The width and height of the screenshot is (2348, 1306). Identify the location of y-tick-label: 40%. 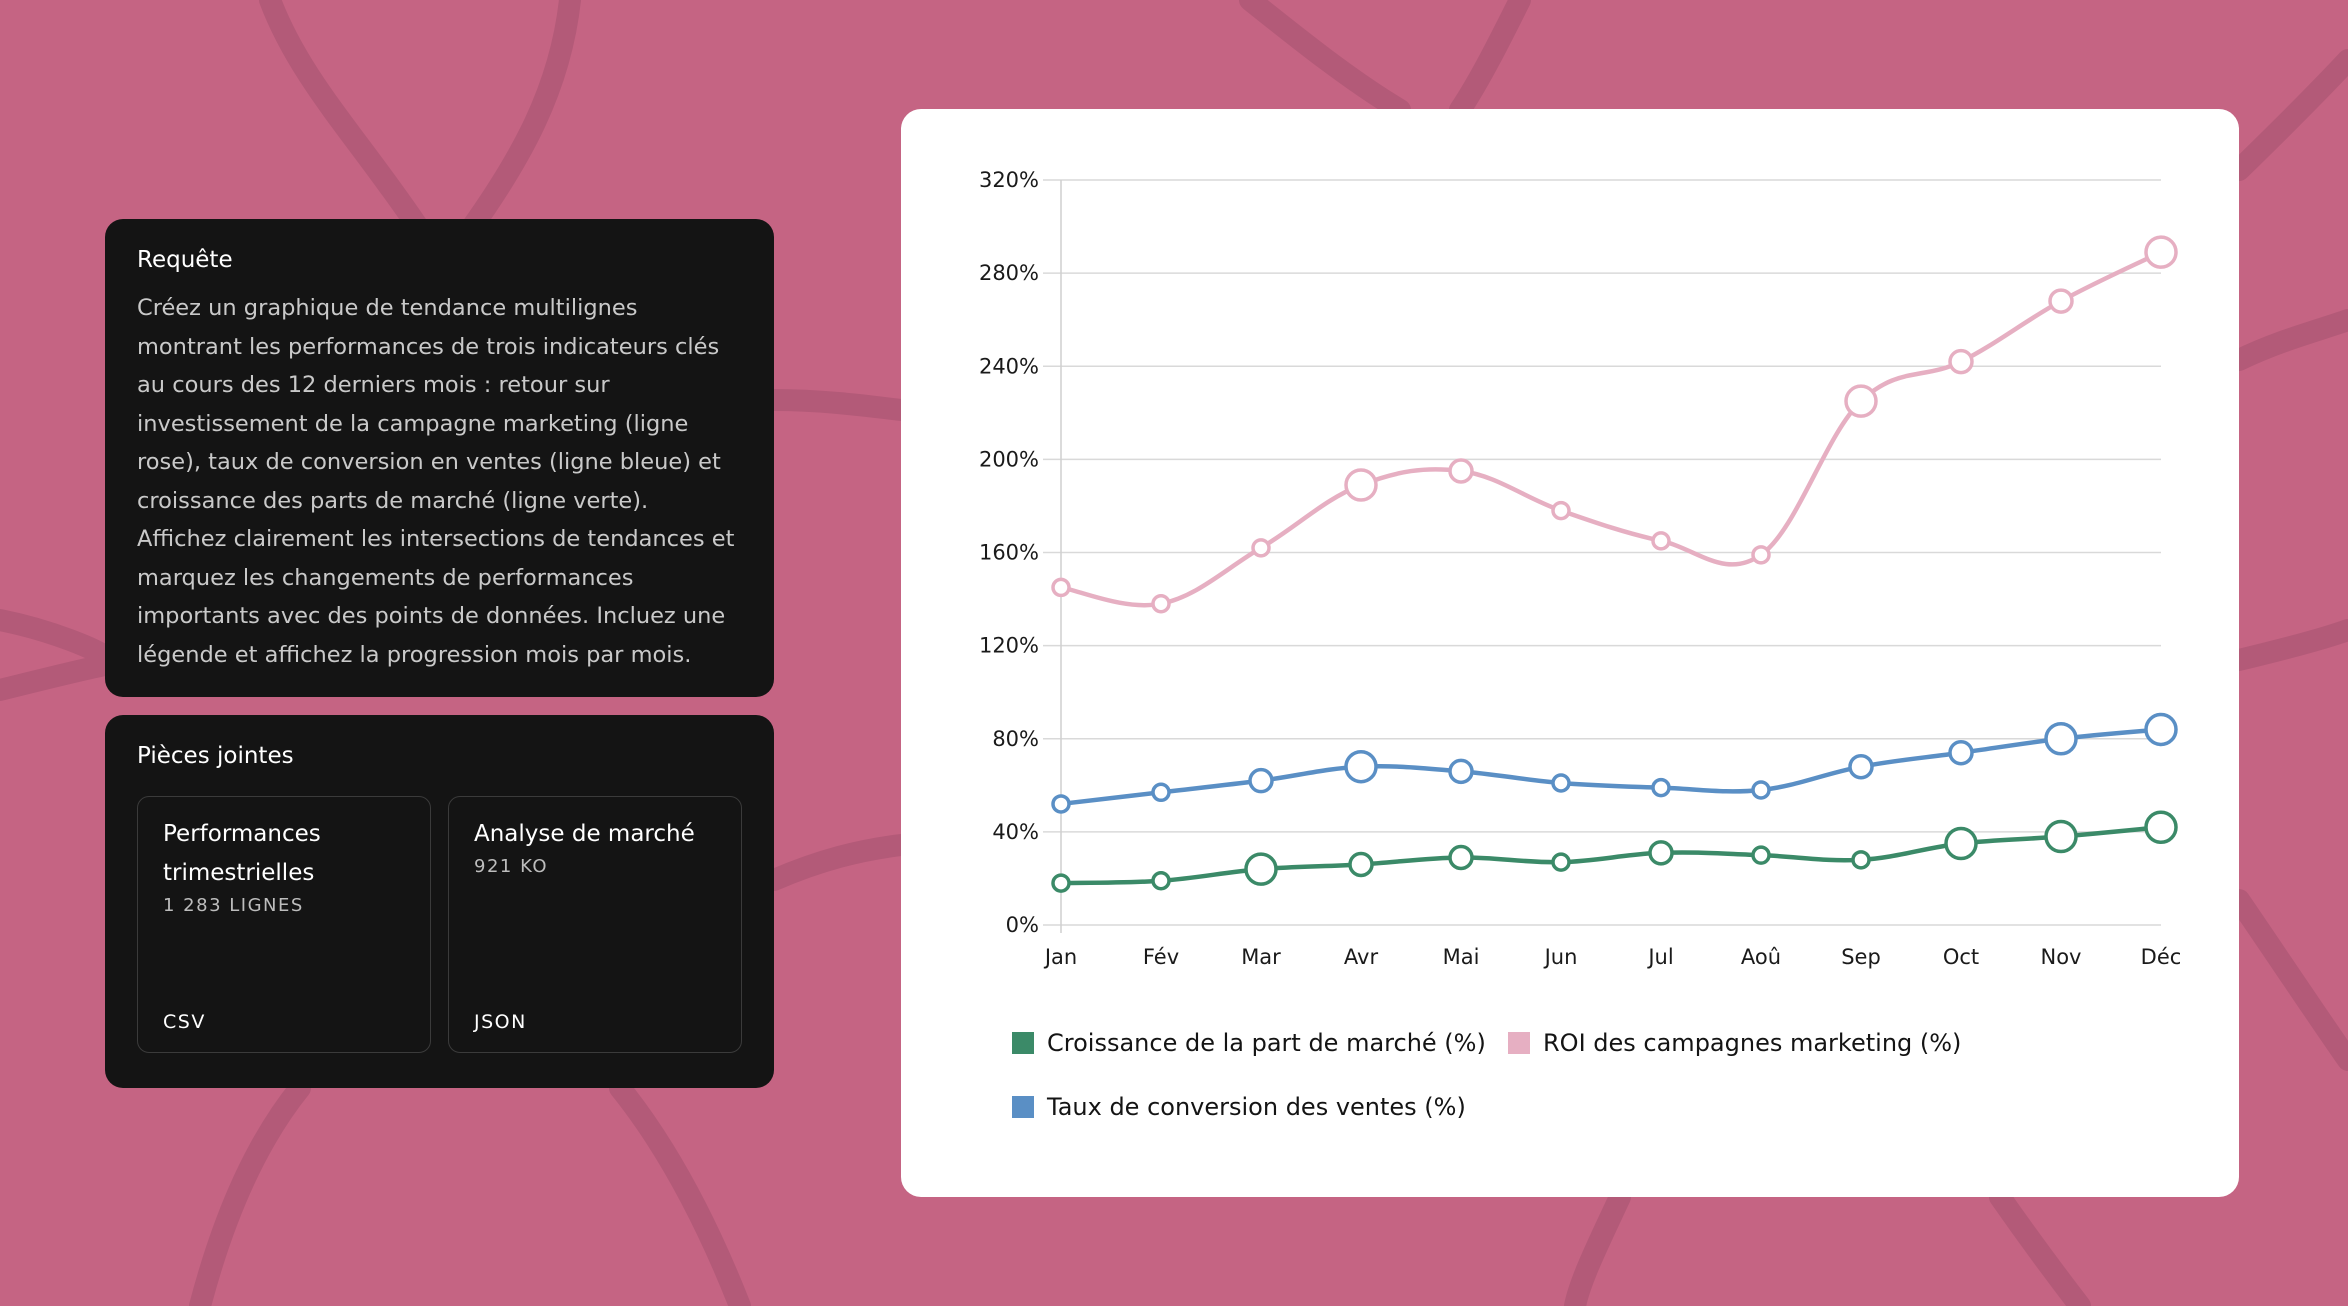
(1015, 832).